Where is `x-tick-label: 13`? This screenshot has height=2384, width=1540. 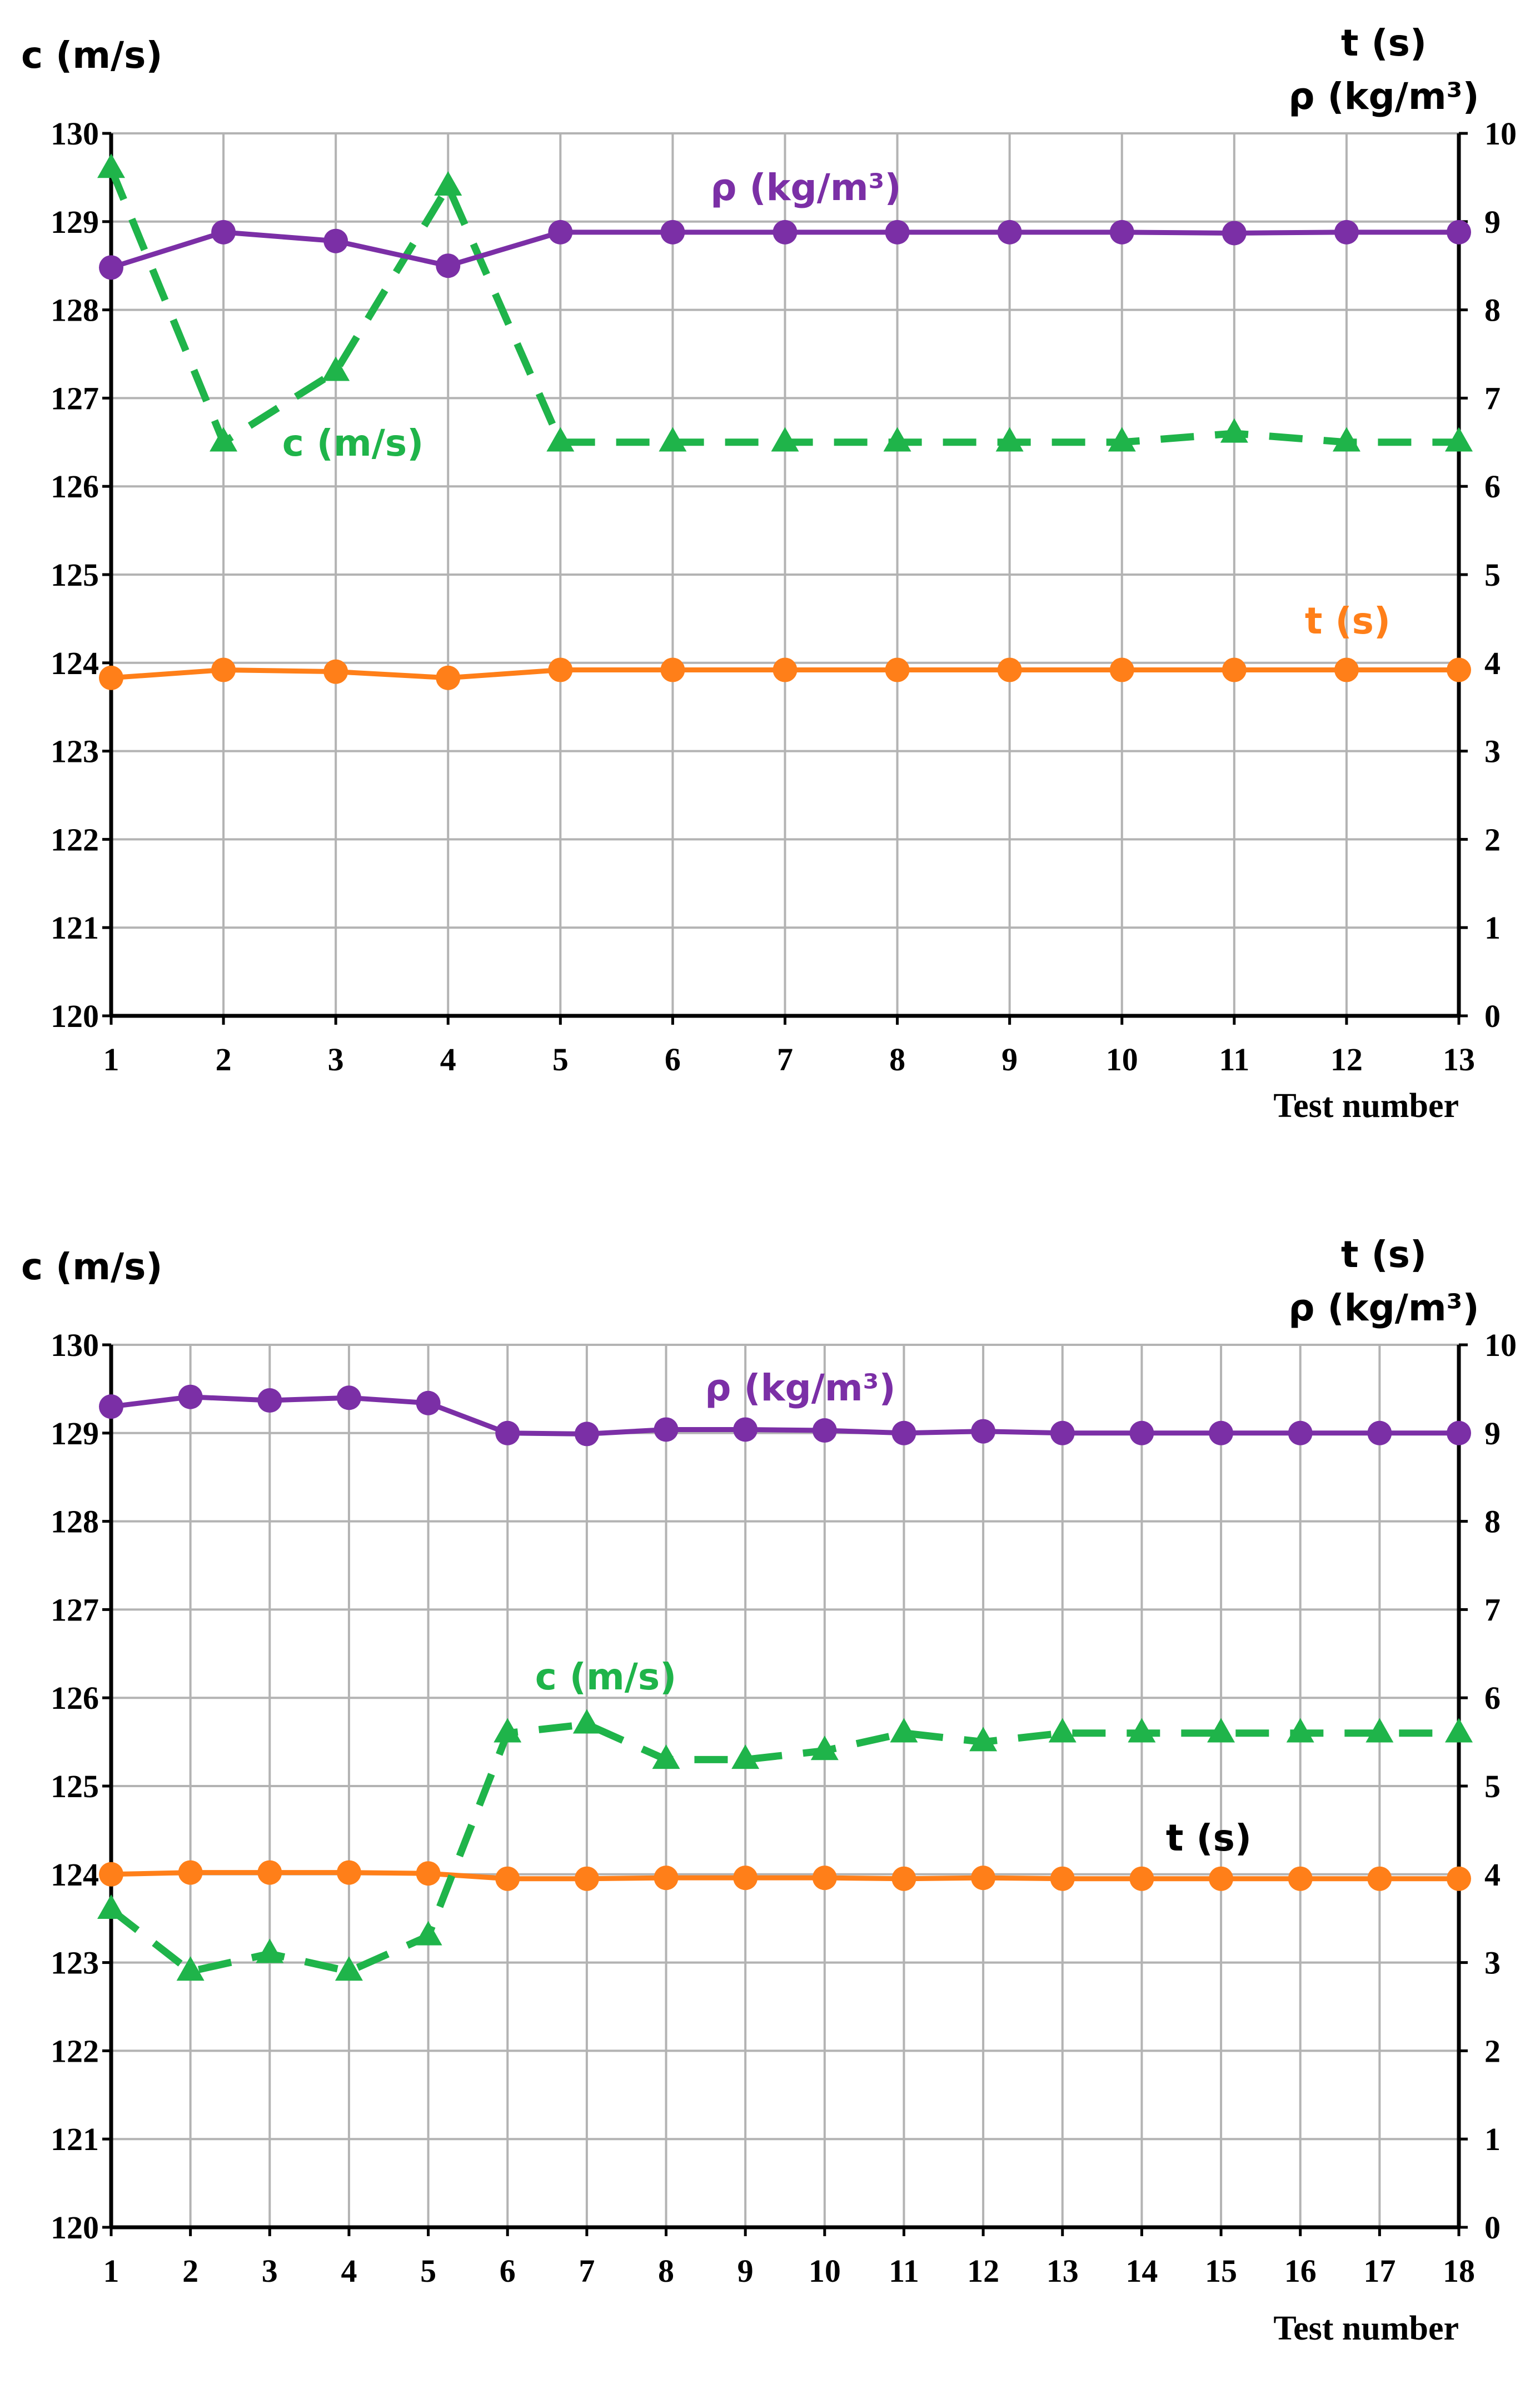 x-tick-label: 13 is located at coordinates (1459, 1059).